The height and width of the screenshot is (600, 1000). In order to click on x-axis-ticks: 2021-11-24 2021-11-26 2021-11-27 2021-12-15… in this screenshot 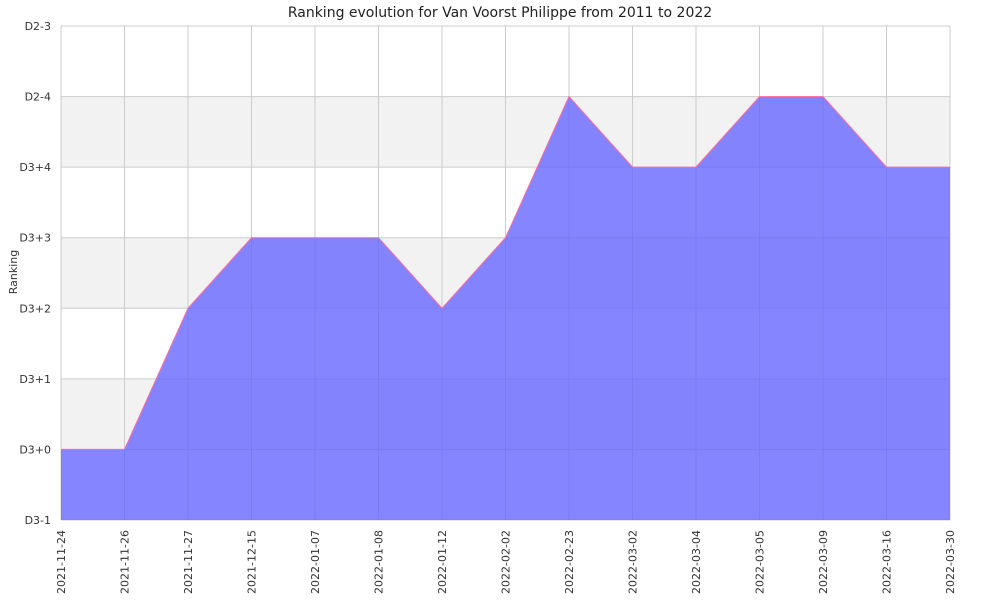, I will do `click(506, 562)`.